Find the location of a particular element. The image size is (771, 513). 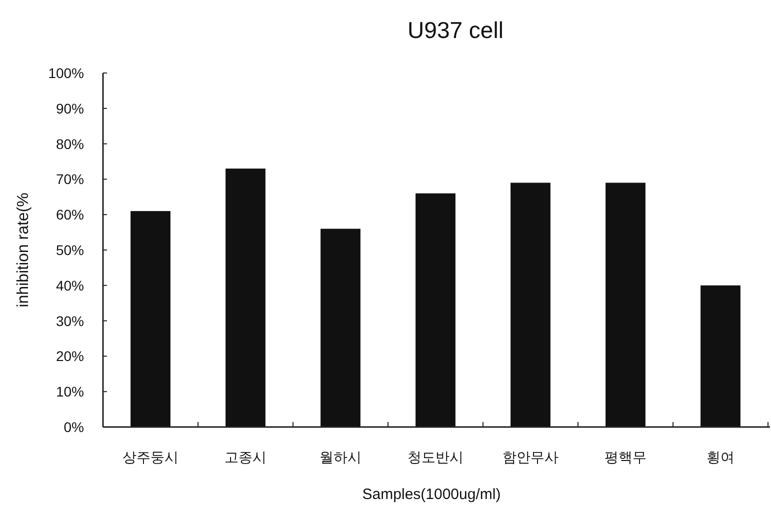

y-tick-label: 60% is located at coordinates (70, 214).